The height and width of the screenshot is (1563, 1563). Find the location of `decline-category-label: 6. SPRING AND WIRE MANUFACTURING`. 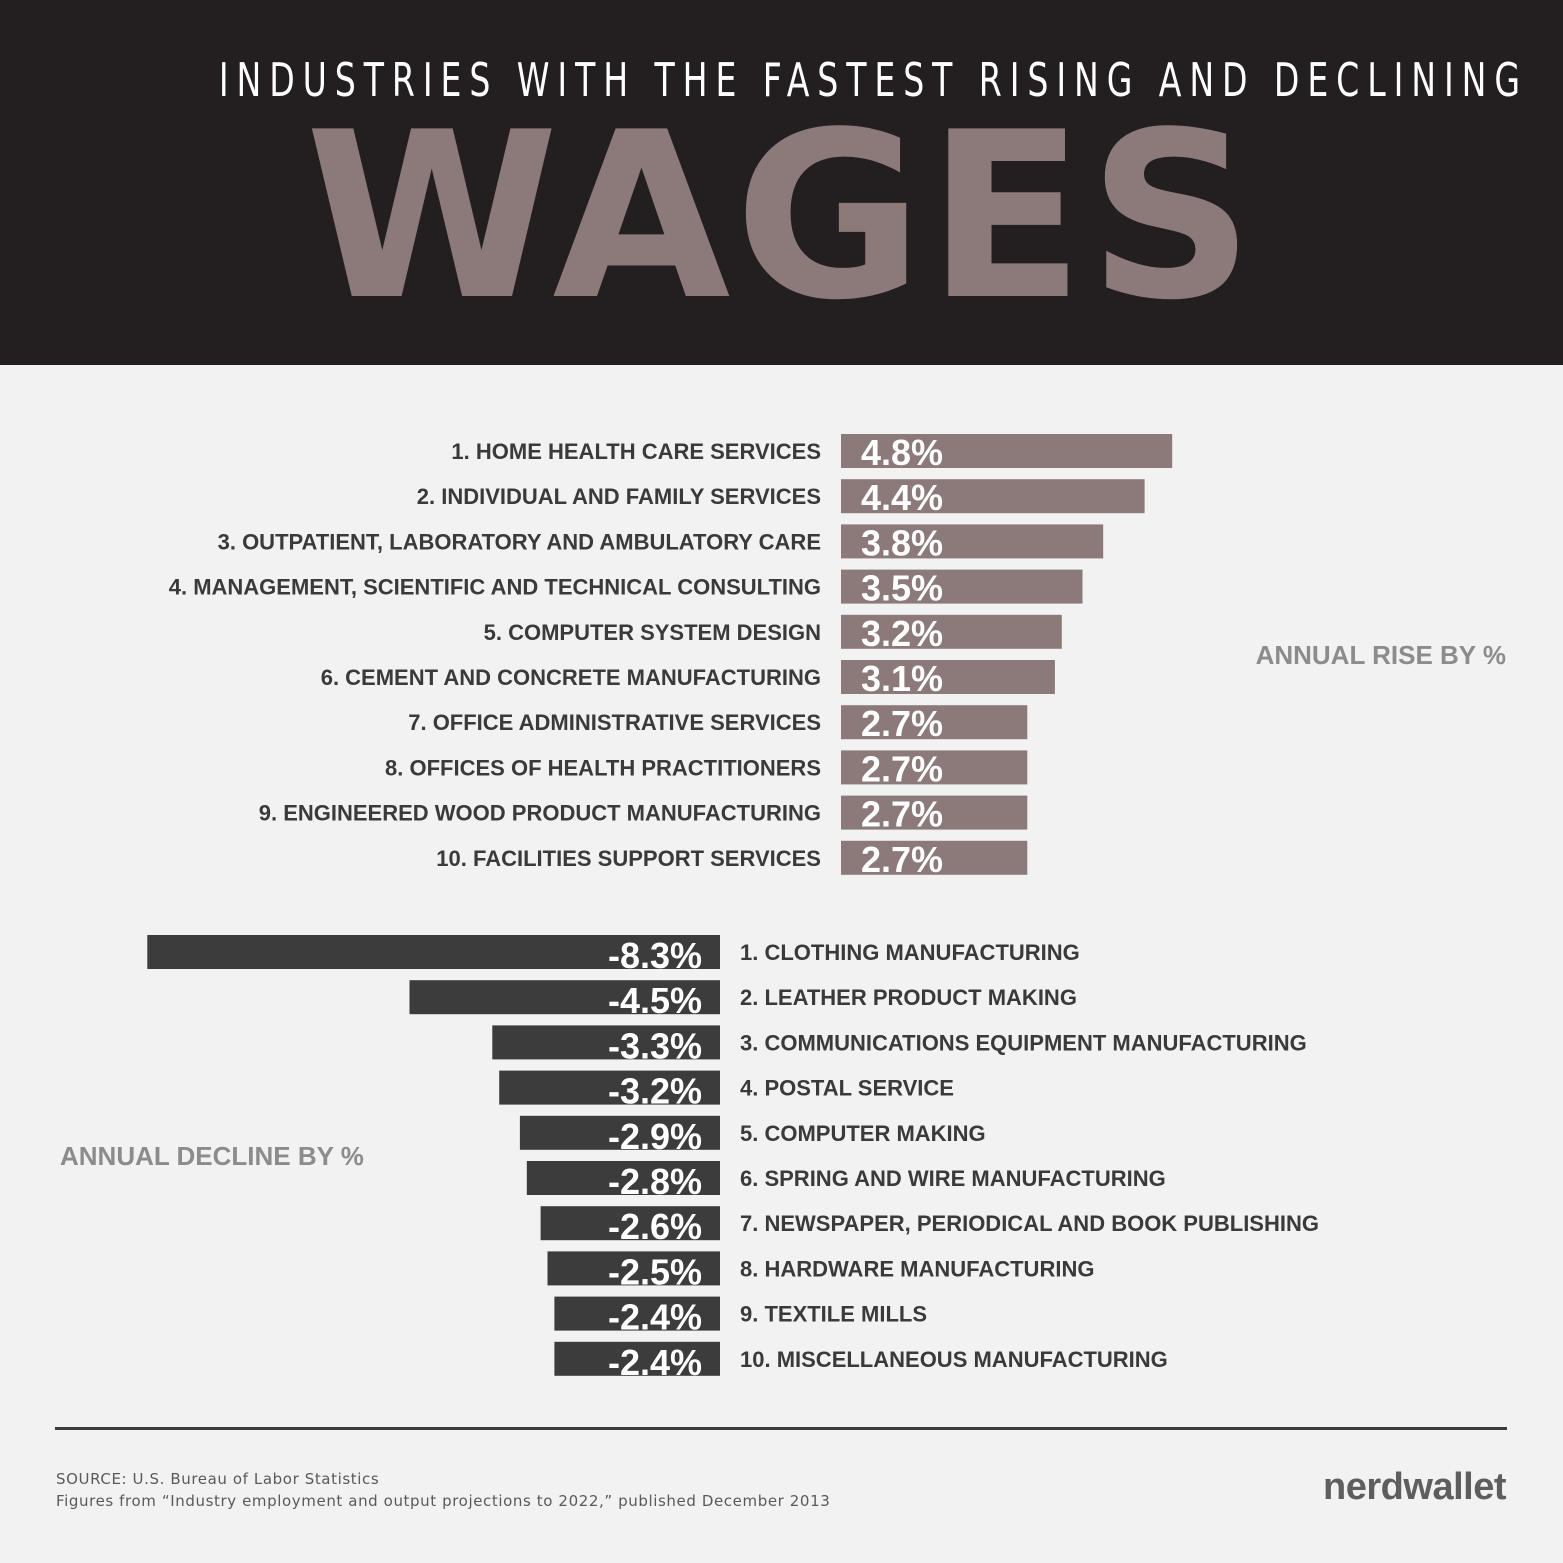

decline-category-label: 6. SPRING AND WIRE MANUFACTURING is located at coordinates (953, 1178).